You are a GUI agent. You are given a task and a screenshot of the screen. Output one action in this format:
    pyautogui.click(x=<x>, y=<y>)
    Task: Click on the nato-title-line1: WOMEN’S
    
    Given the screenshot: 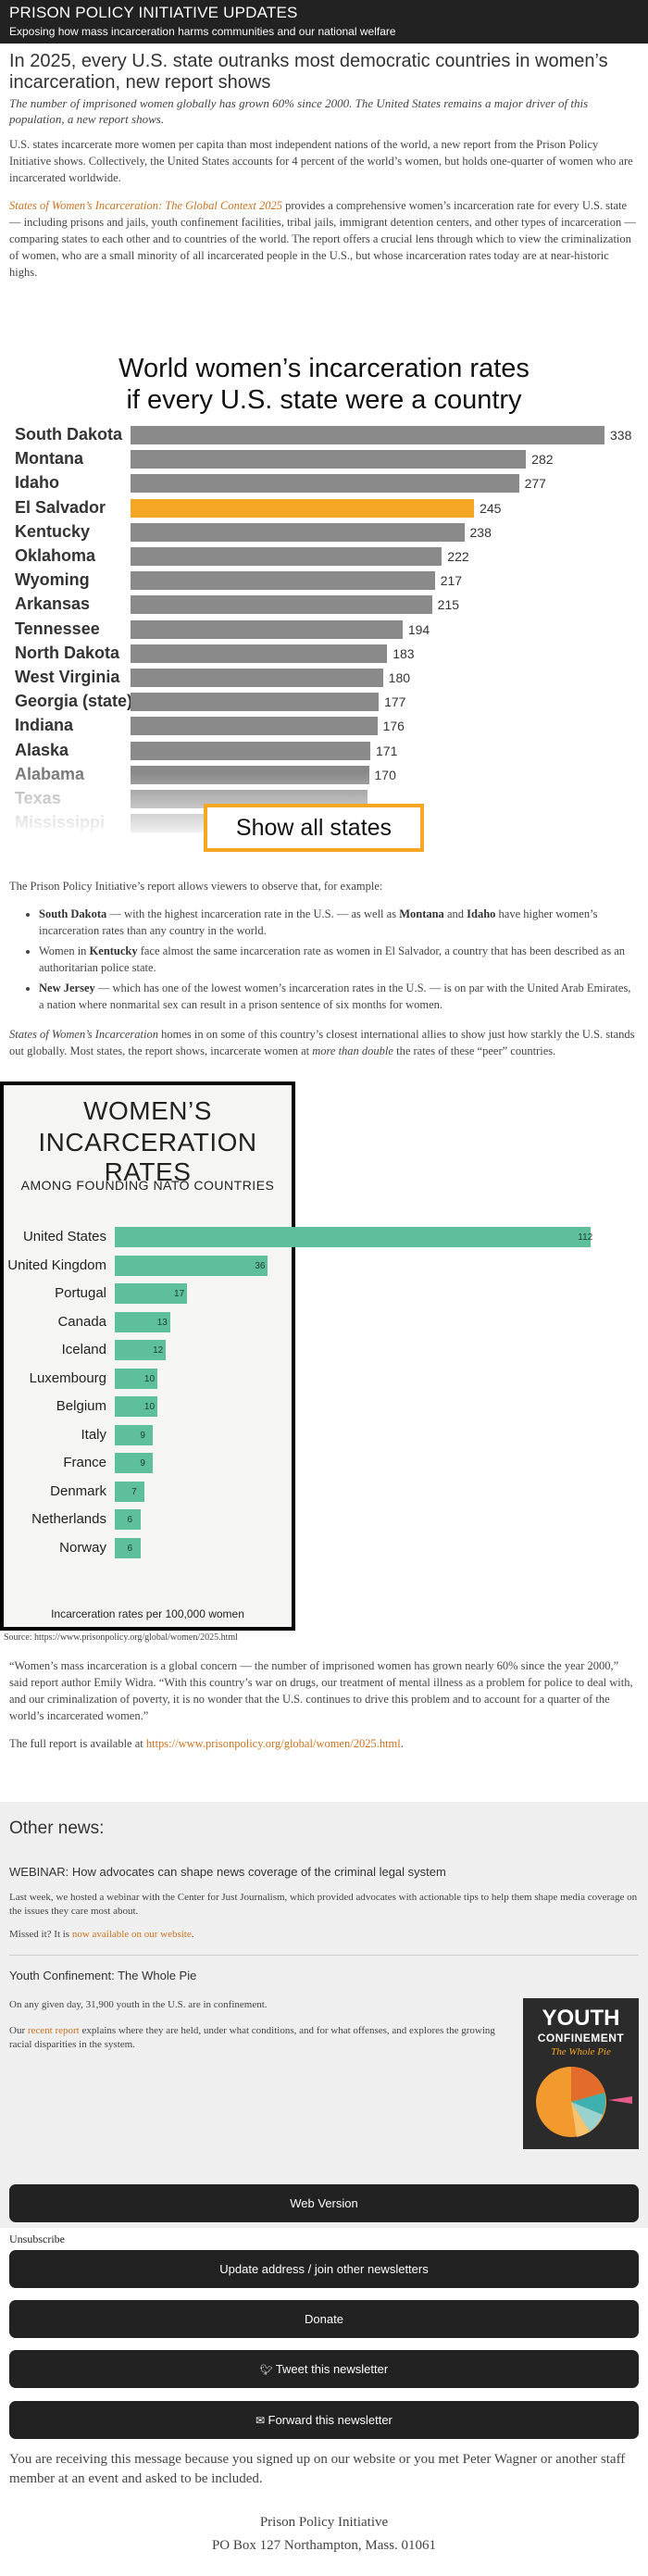 What is the action you would take?
    pyautogui.click(x=147, y=1111)
    